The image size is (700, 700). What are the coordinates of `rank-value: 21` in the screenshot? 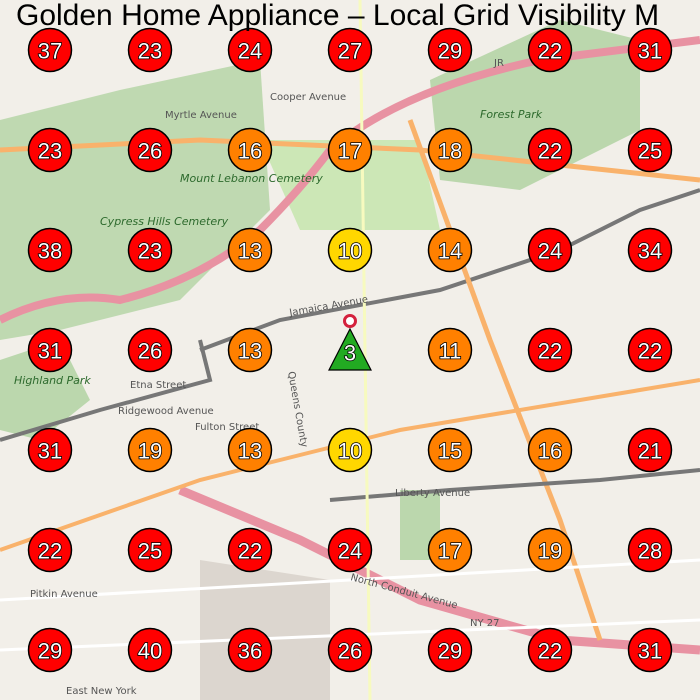 It's located at (650, 451).